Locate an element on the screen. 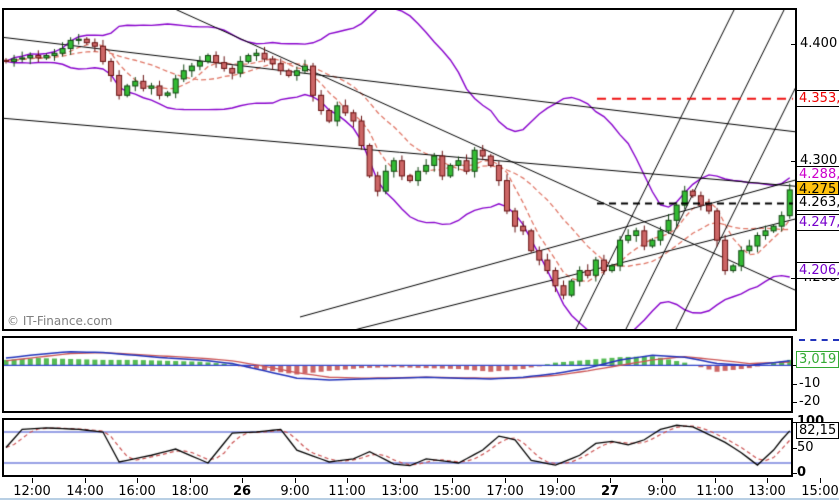 The height and width of the screenshot is (502, 839). bottom-strip is located at coordinates (419, 499).